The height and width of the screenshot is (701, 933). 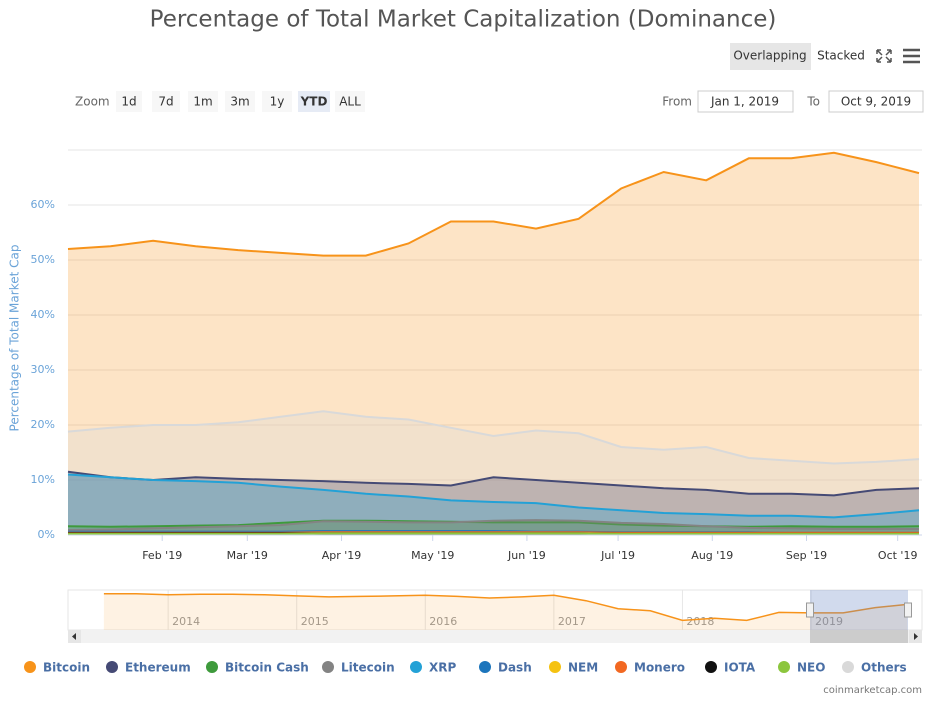 What do you see at coordinates (859, 610) in the screenshot?
I see `navigator-selection` at bounding box center [859, 610].